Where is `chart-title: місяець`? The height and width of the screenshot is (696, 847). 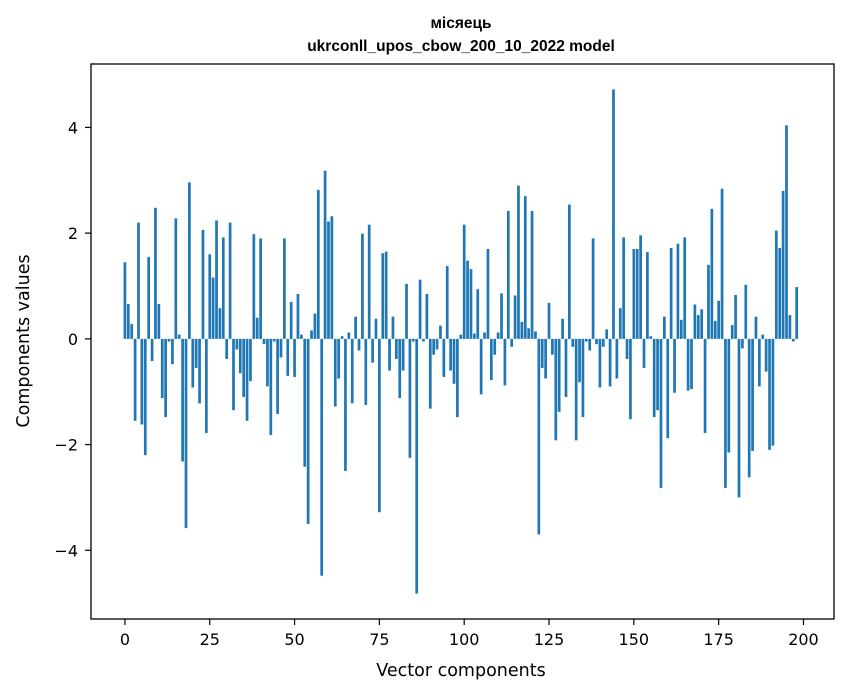
chart-title: місяець is located at coordinates (460, 23).